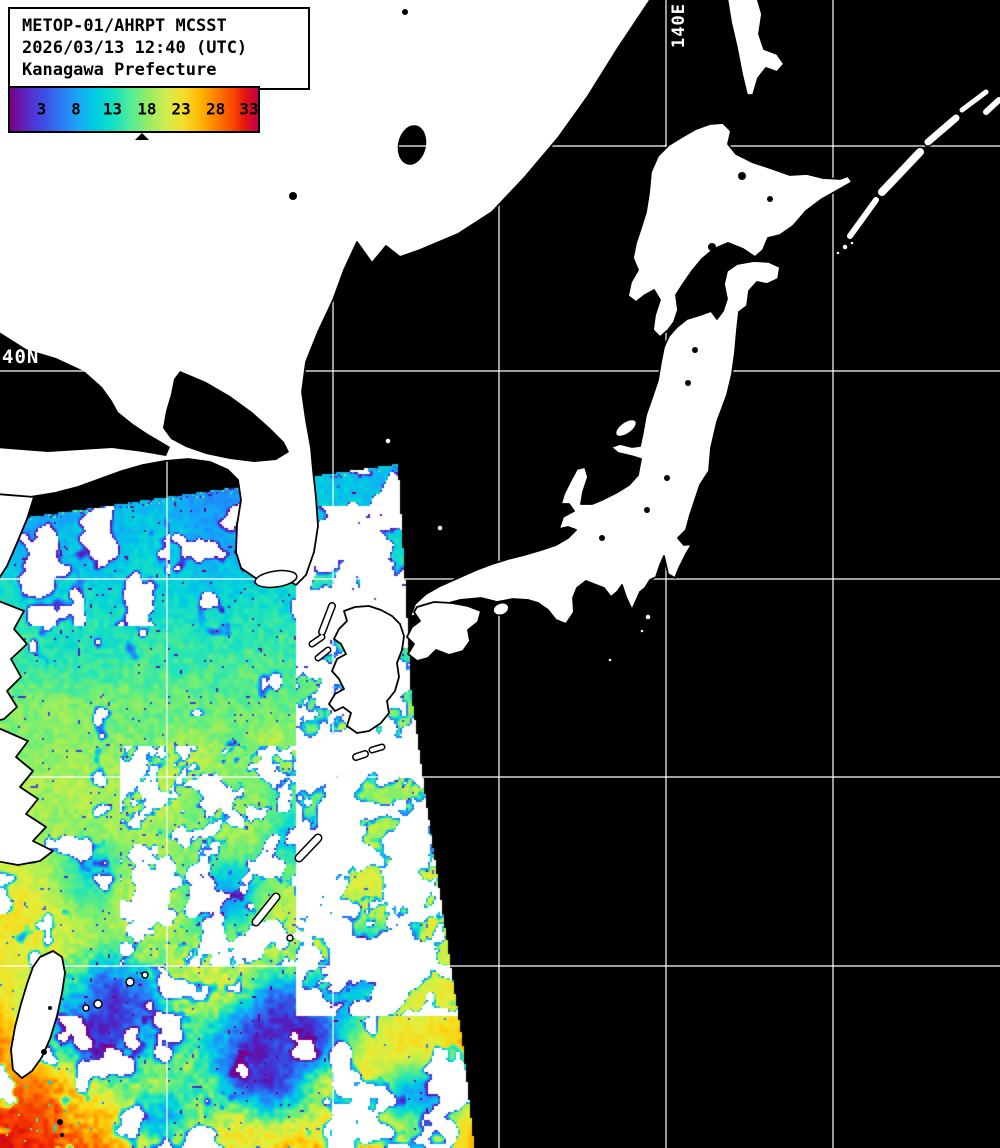 The image size is (1000, 1148). What do you see at coordinates (181, 109) in the screenshot?
I see `colorbar-tick-label: 23` at bounding box center [181, 109].